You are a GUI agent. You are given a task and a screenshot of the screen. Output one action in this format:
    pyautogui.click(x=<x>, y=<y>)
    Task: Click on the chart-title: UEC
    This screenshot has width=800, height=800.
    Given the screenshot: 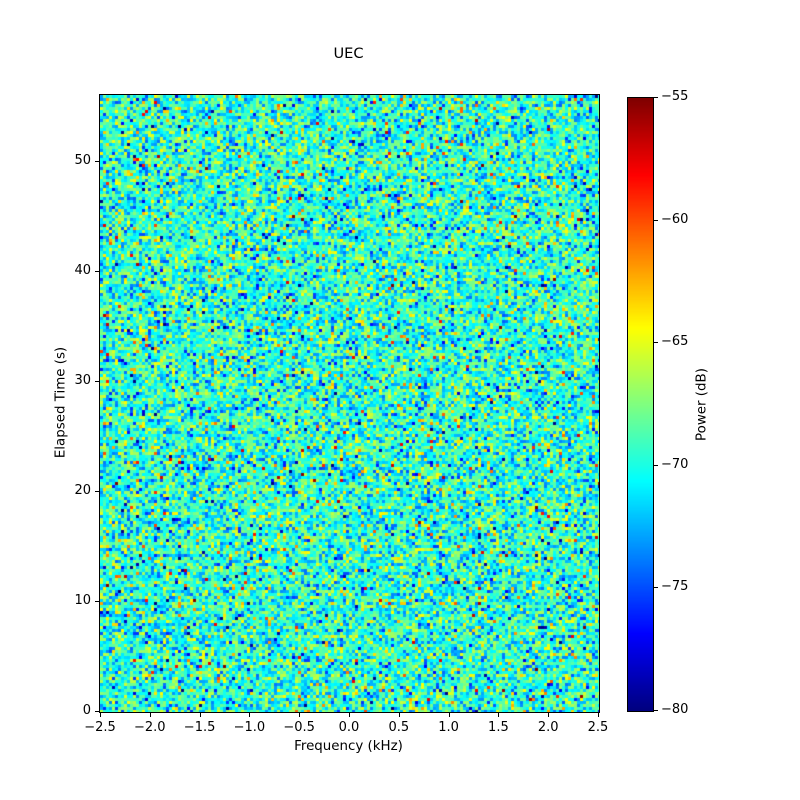 What is the action you would take?
    pyautogui.click(x=348, y=53)
    